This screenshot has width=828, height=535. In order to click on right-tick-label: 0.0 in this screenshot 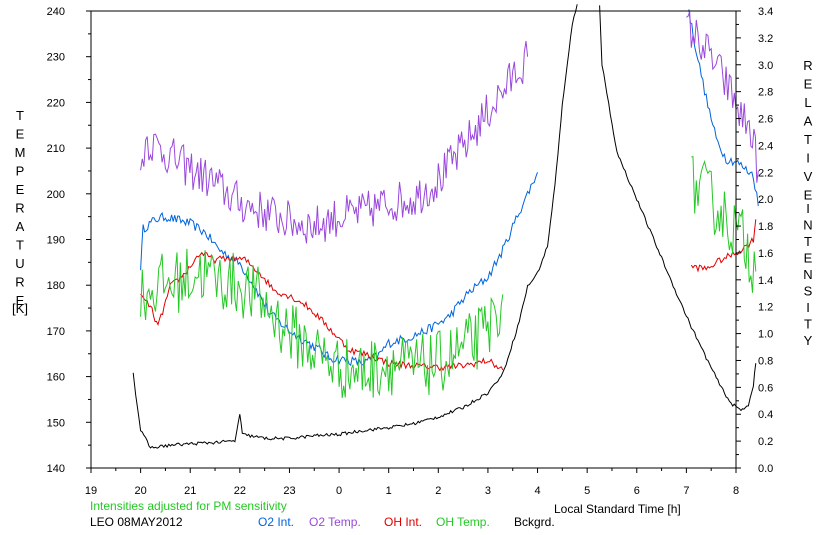, I will do `click(765, 469)`.